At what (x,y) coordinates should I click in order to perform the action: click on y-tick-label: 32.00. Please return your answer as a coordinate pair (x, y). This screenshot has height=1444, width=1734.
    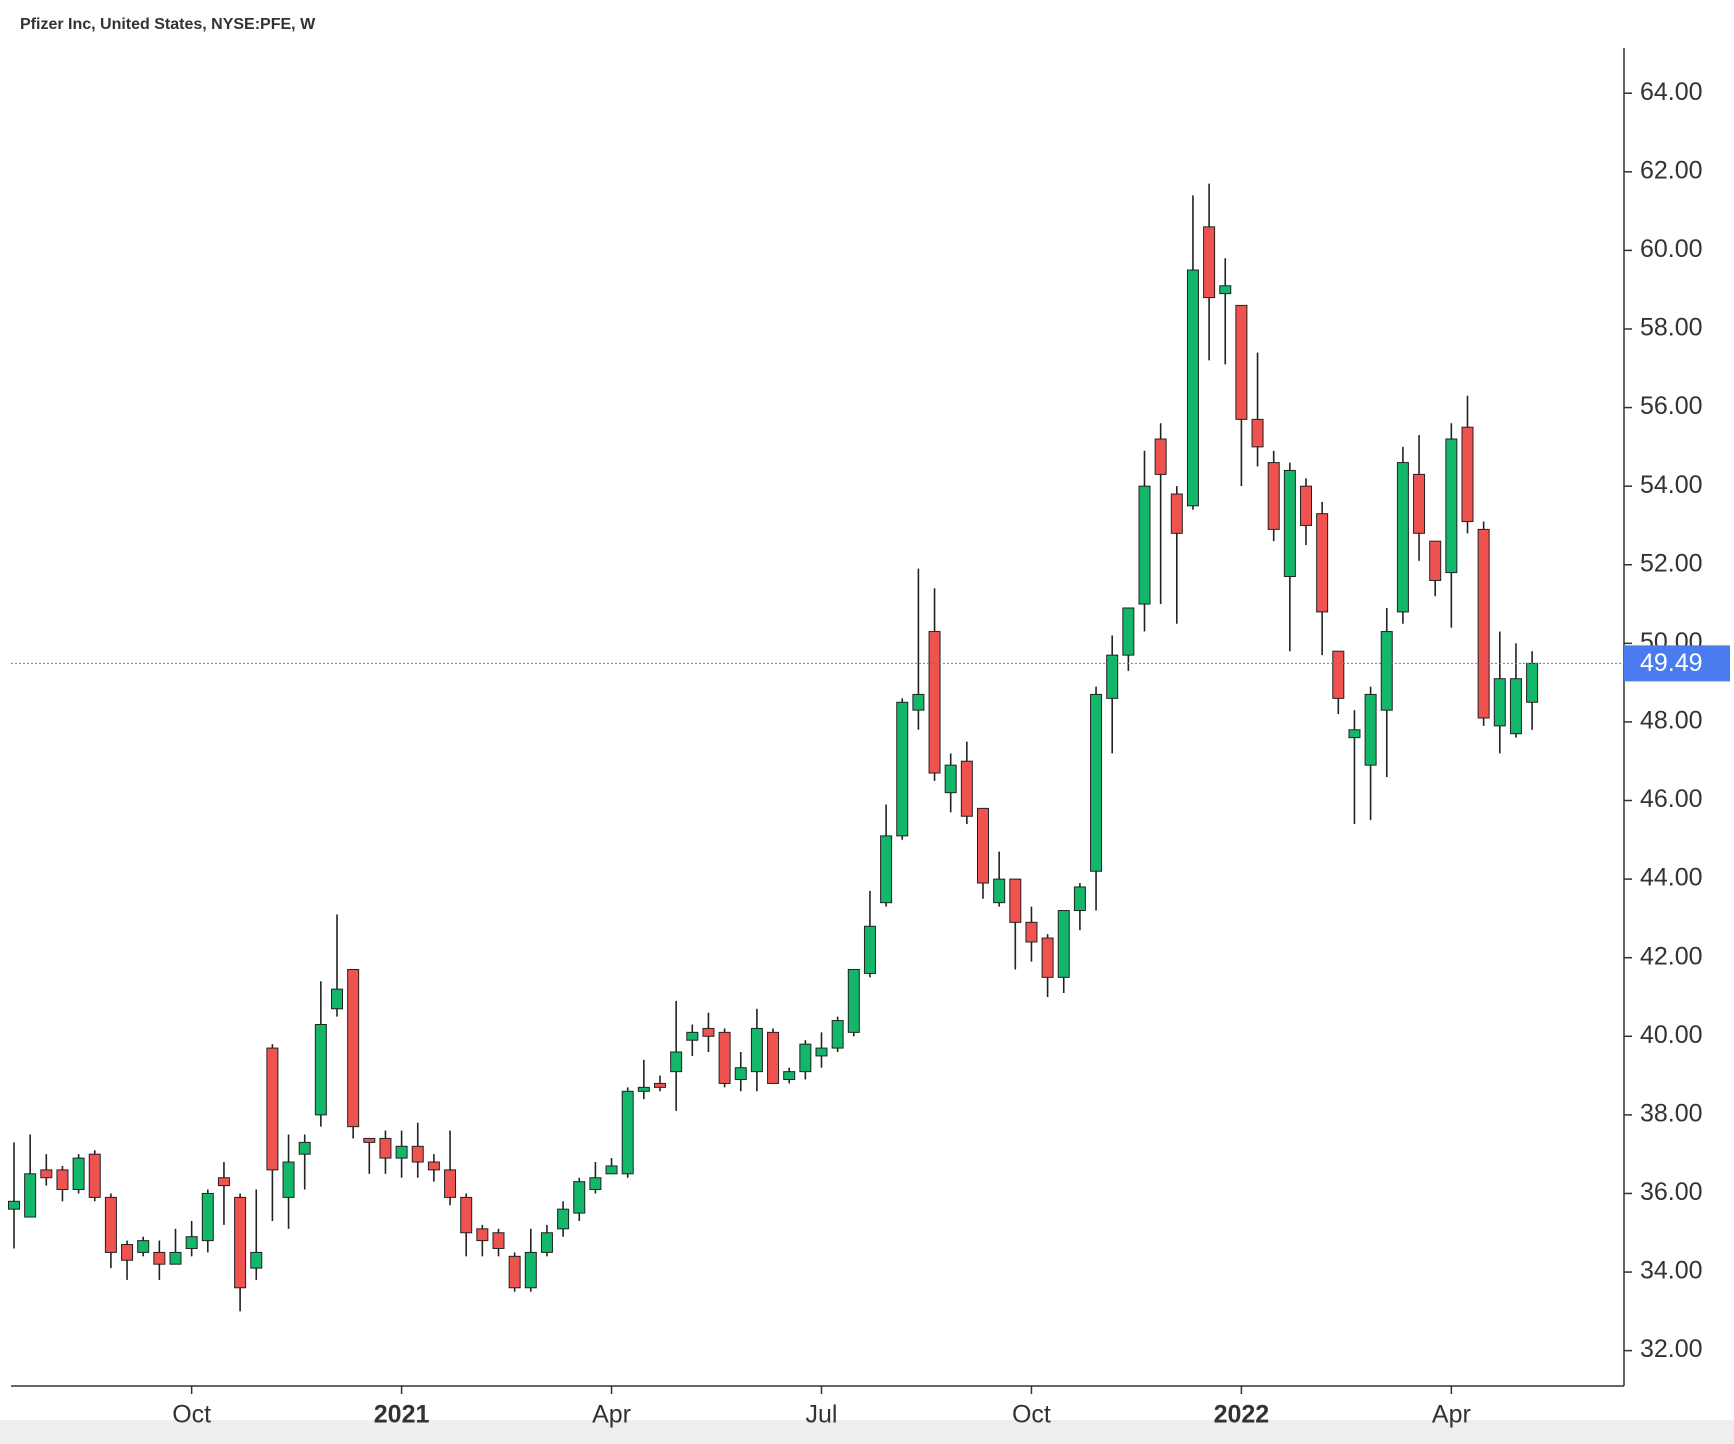
    Looking at the image, I should click on (1671, 1349).